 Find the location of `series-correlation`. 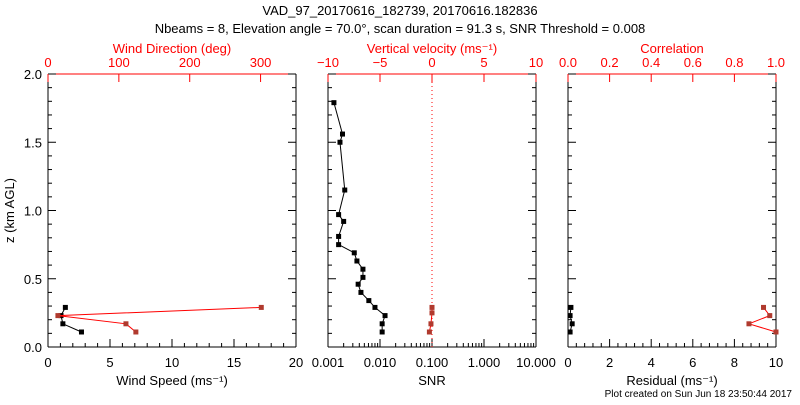

series-correlation is located at coordinates (762, 319).